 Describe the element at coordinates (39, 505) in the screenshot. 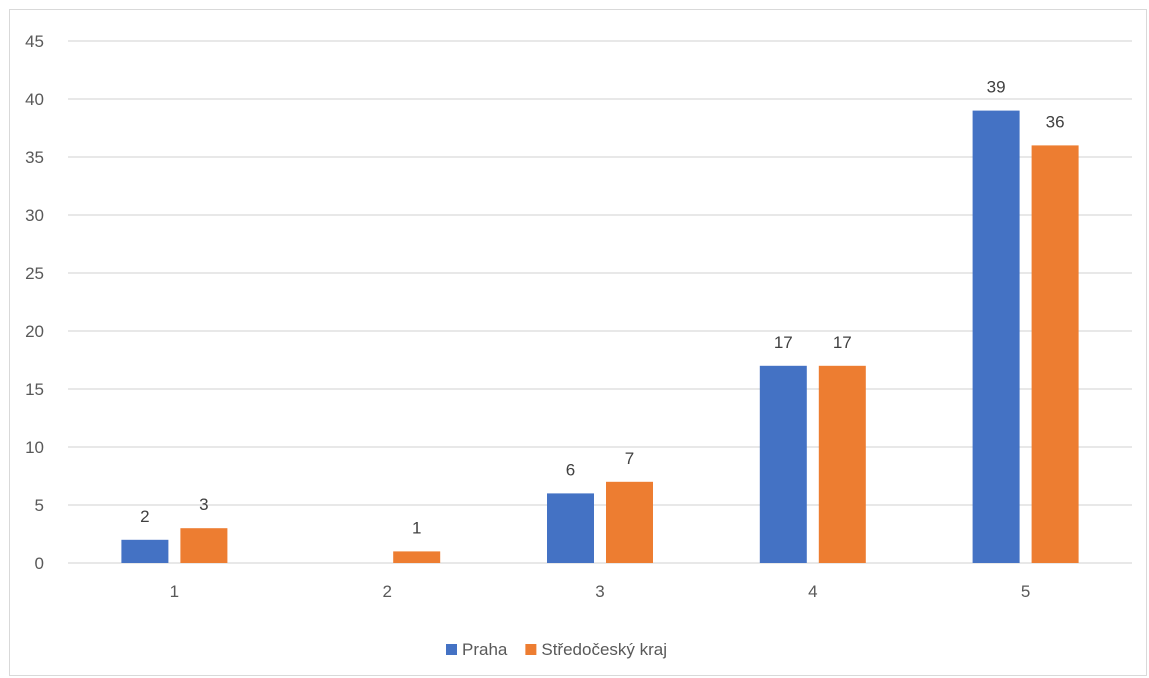

I see `y-tick-label-5: 5` at that location.